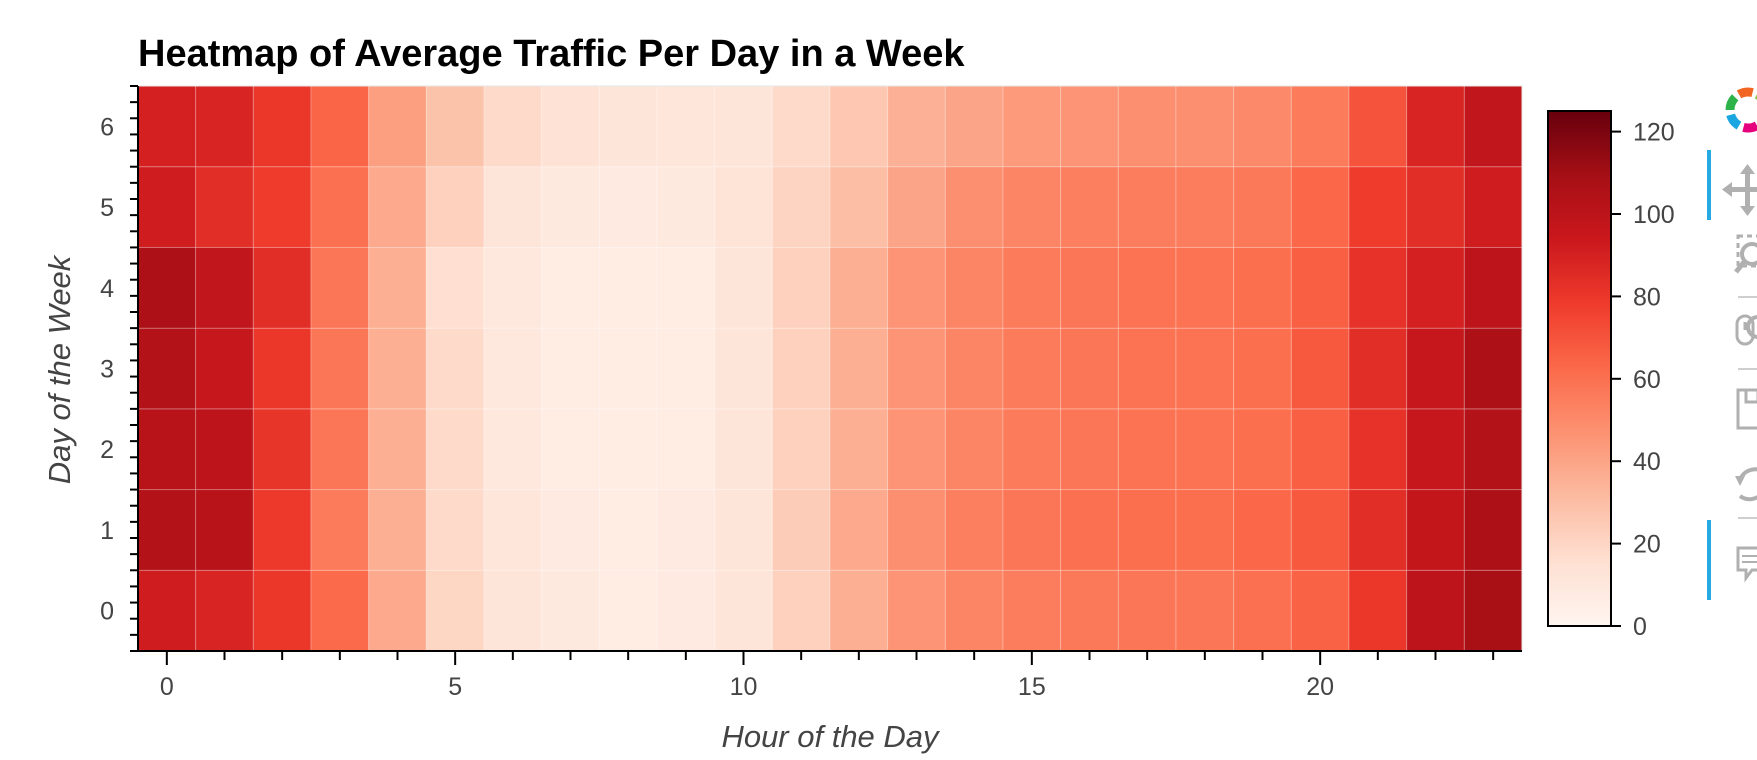 This screenshot has width=1757, height=760. I want to click on wheel-zoom-icon, so click(1728, 337).